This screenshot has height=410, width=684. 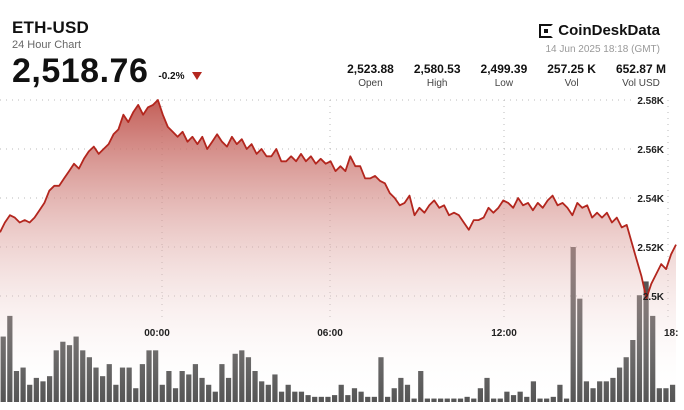 I want to click on y-tick-label: 2.54K, so click(x=650, y=199).